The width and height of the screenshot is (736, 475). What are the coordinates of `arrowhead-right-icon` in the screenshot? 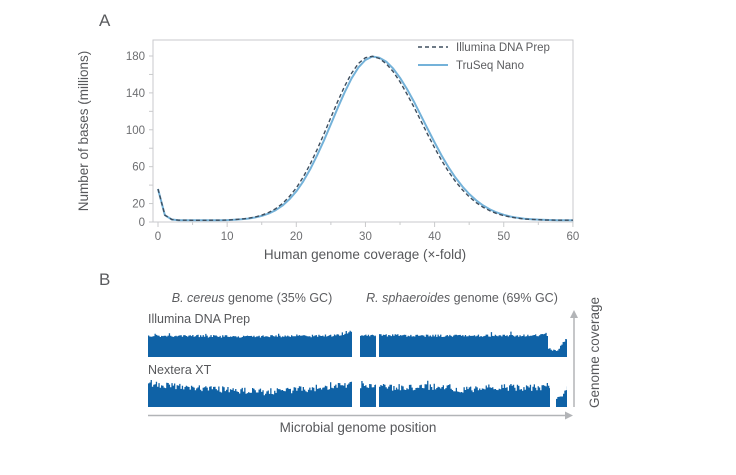 It's located at (569, 415).